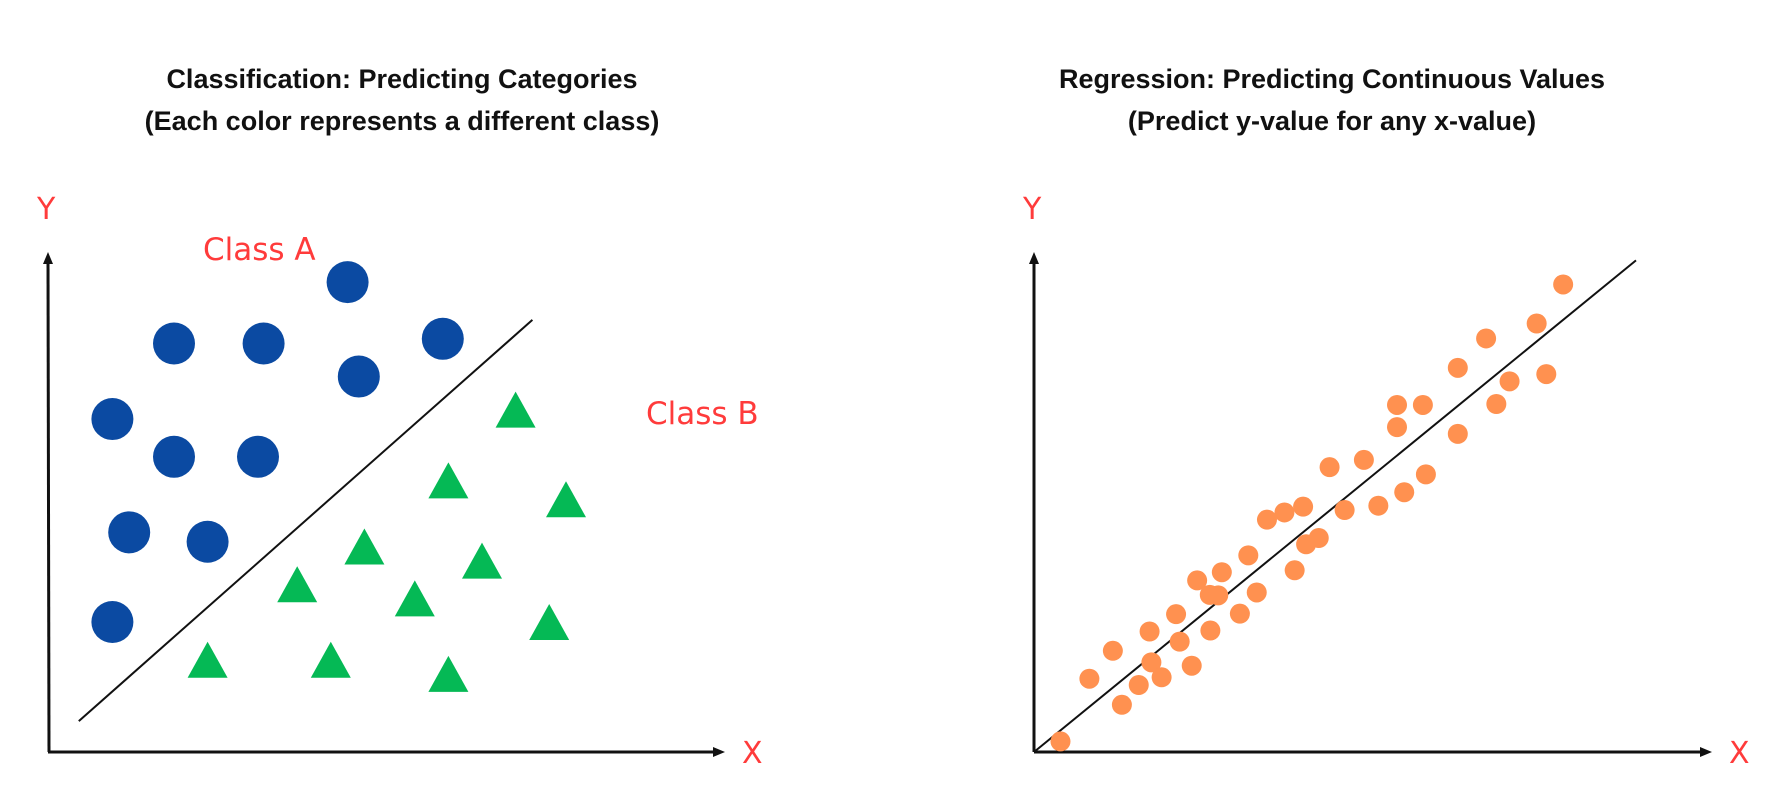 The width and height of the screenshot is (1770, 788). Describe the element at coordinates (1332, 121) in the screenshot. I see `regression-title-line2: (Predict y-value for any x-value)` at that location.